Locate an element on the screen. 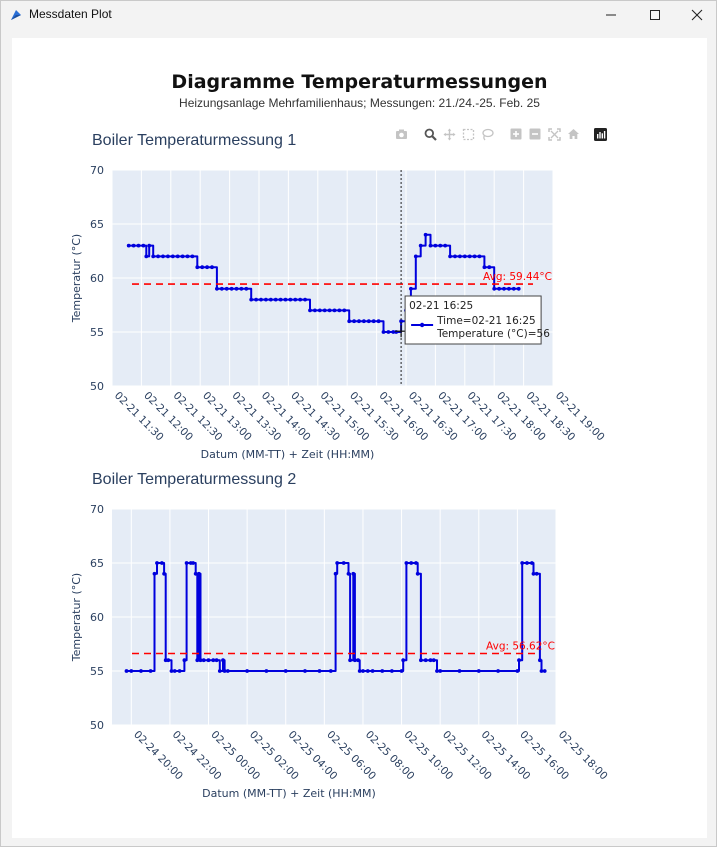 This screenshot has height=847, width=717. camera-button is located at coordinates (401, 134).